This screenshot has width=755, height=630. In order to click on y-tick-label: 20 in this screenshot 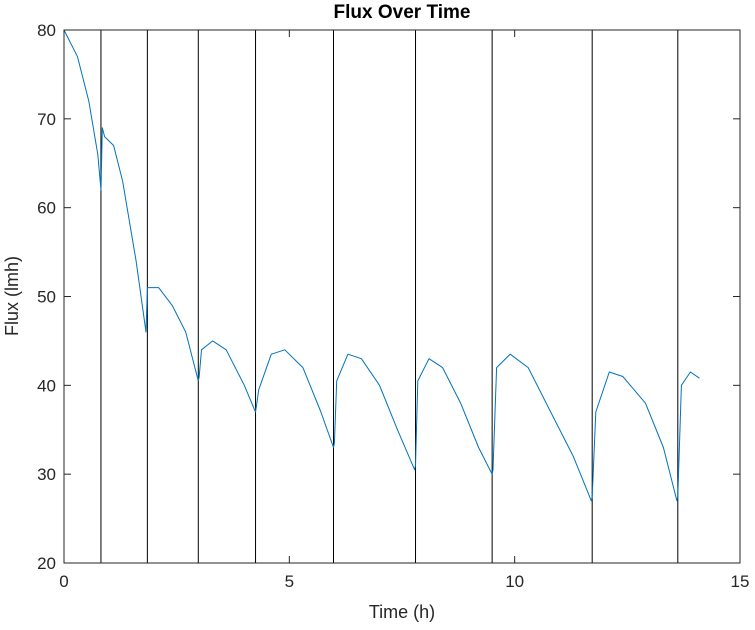, I will do `click(46, 563)`.